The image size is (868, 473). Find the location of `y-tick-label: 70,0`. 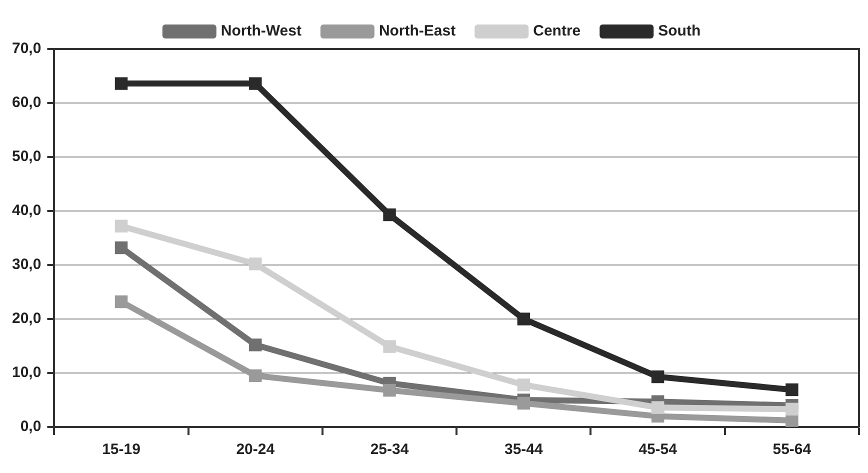

y-tick-label: 70,0 is located at coordinates (27, 49).